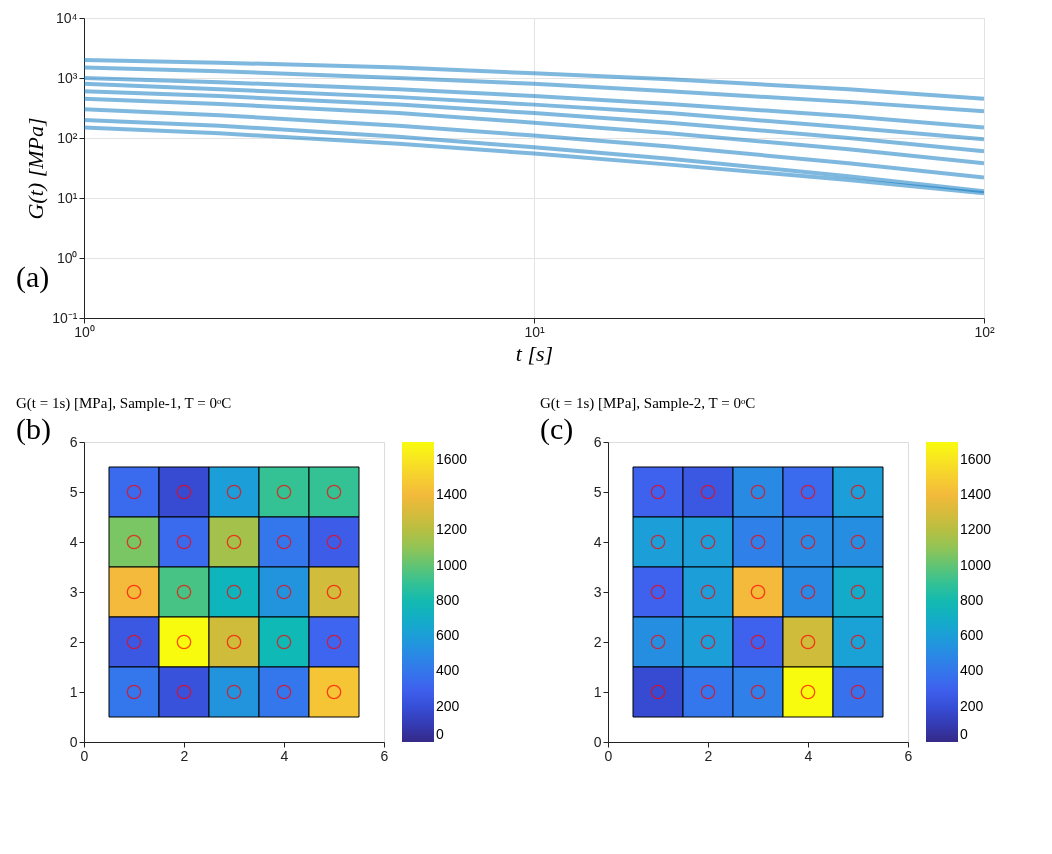 The image size is (1052, 854). What do you see at coordinates (67, 77) in the screenshot?
I see `y-tick-label: 10³` at bounding box center [67, 77].